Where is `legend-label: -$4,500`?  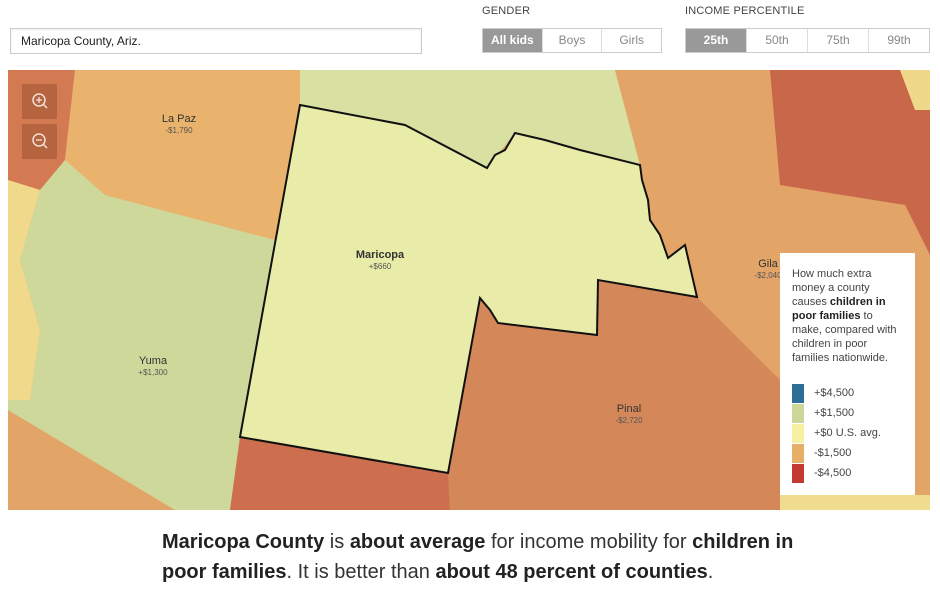
legend-label: -$4,500 is located at coordinates (833, 473).